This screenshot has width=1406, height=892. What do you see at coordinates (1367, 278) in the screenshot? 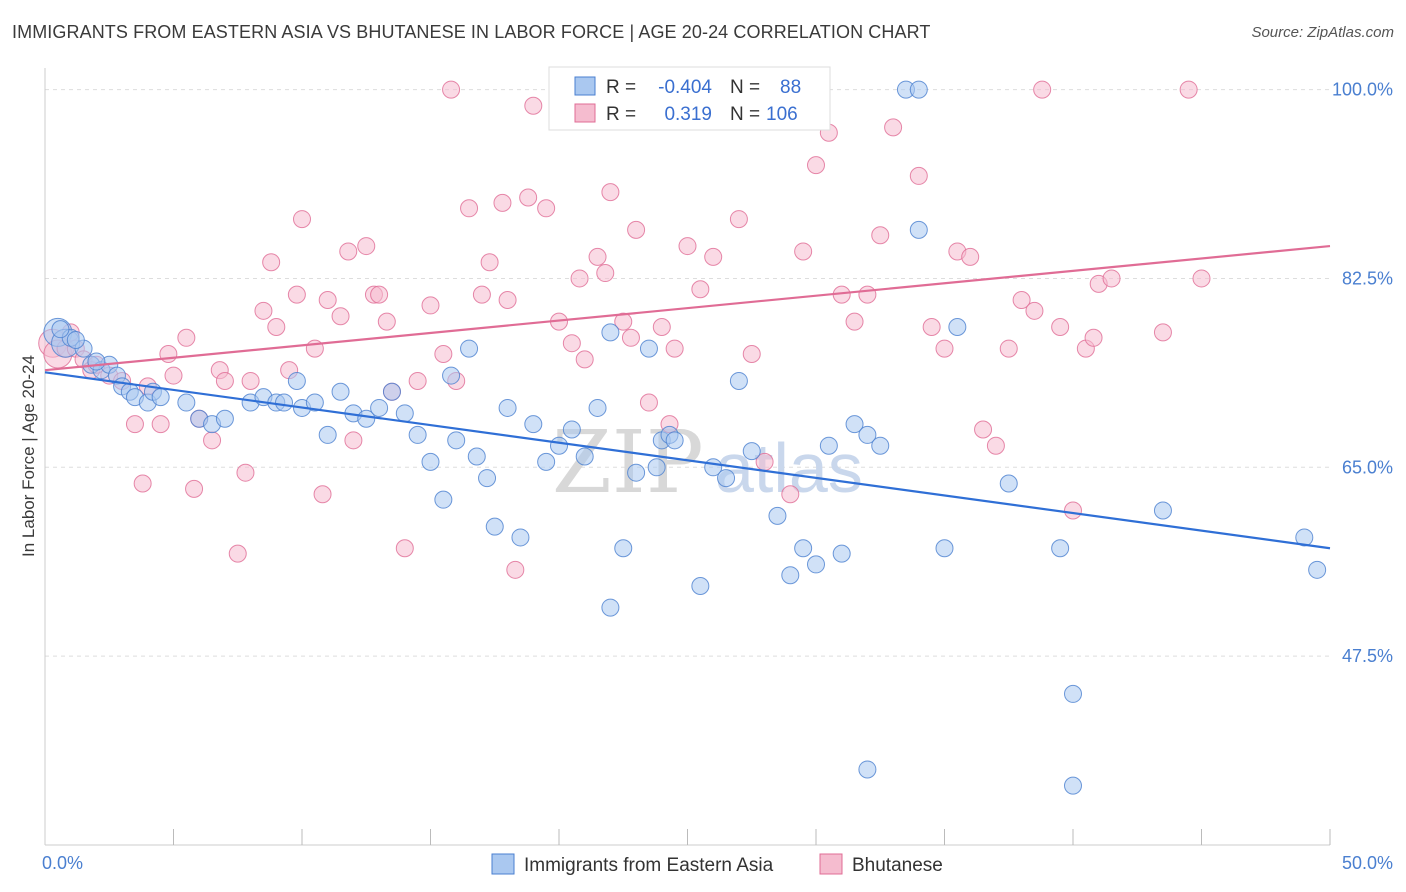
I see `y-tick-label: 82.5%` at bounding box center [1367, 278].